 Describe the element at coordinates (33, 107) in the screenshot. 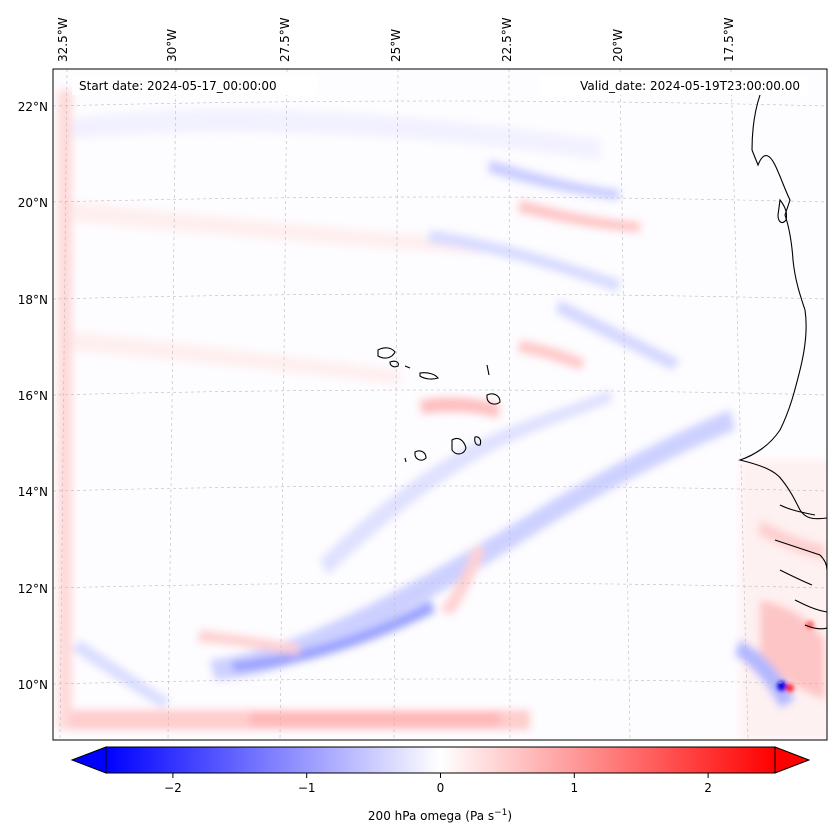

I see `lat-label: 22°N` at that location.